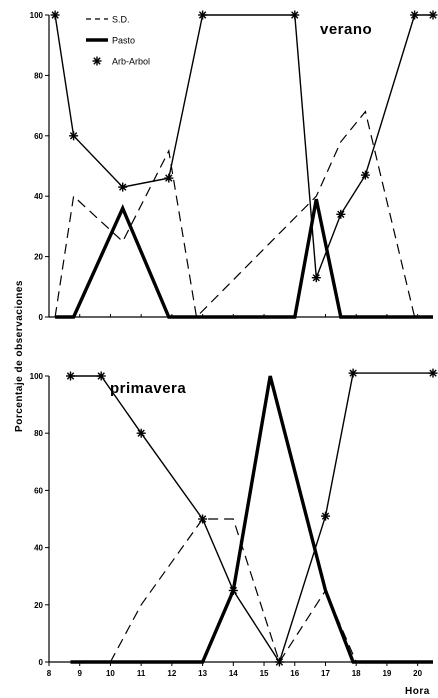 The image size is (438, 698). Describe the element at coordinates (121, 20) in the screenshot. I see `legend-label: S.D.` at that location.